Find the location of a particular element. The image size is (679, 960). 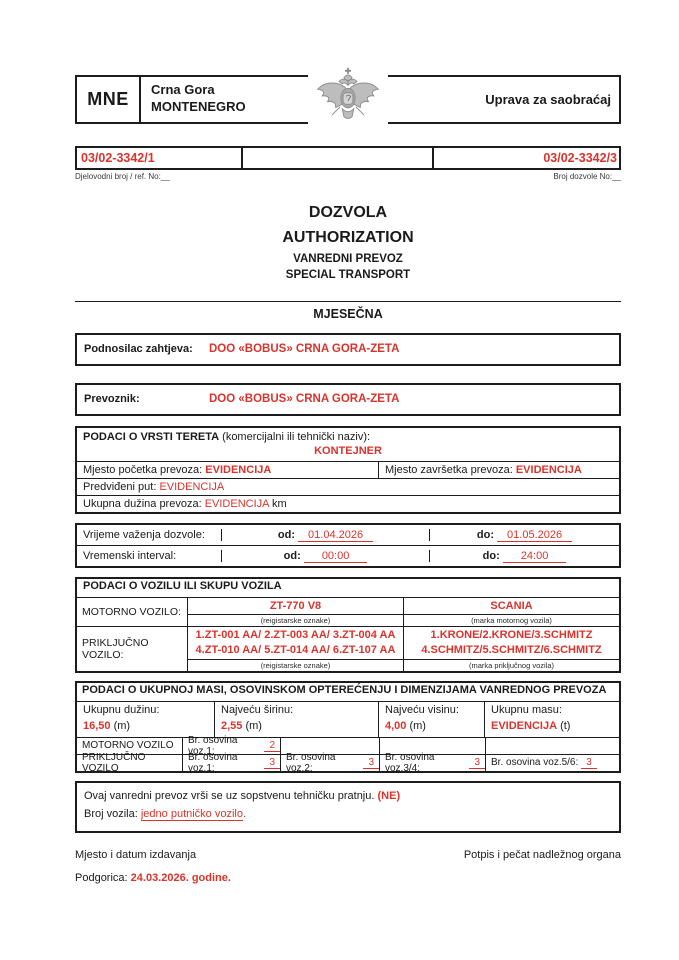

motor-make-caption: (marka motornog vozila) is located at coordinates (511, 621).